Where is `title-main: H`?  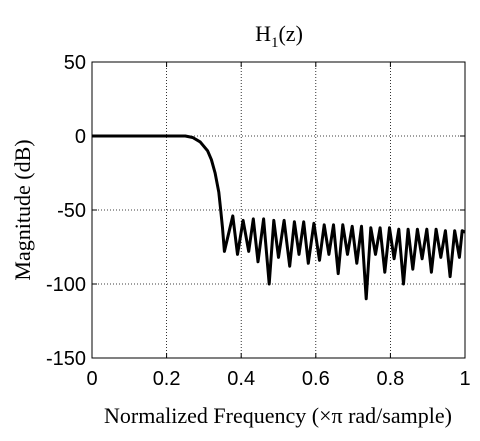 title-main: H is located at coordinates (263, 33).